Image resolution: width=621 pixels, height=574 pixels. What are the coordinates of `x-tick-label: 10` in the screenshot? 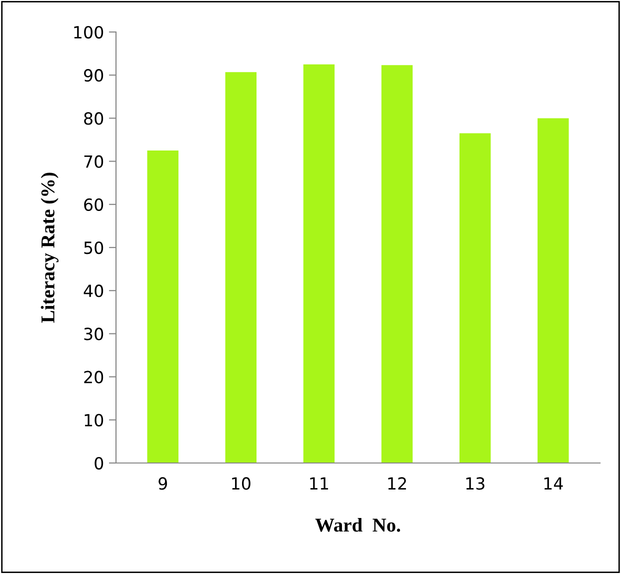 It's located at (241, 483).